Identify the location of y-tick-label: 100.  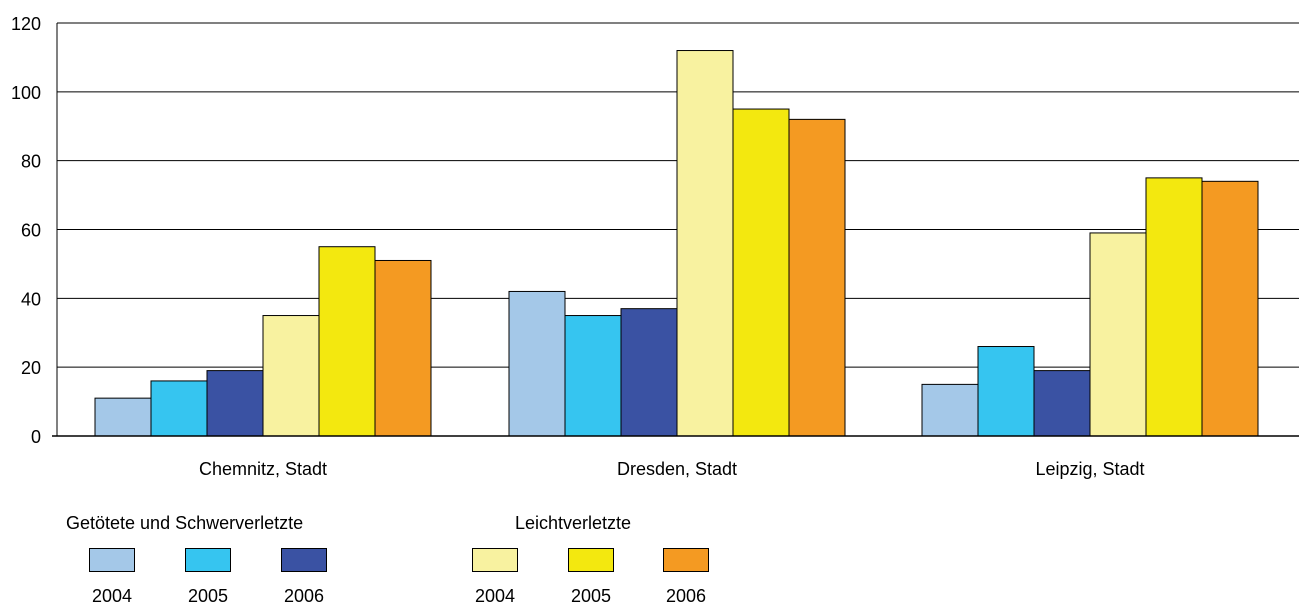
(26, 93).